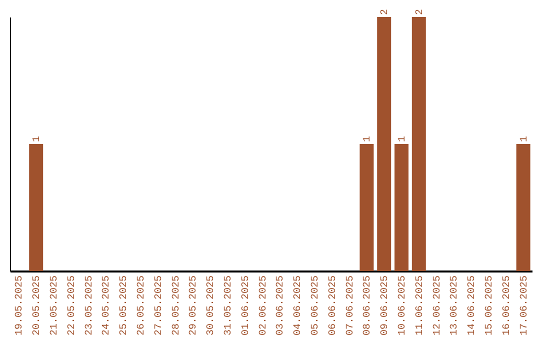 The height and width of the screenshot is (340, 540). What do you see at coordinates (368, 306) in the screenshot?
I see `x-tick-label: 08.06.2025` at bounding box center [368, 306].